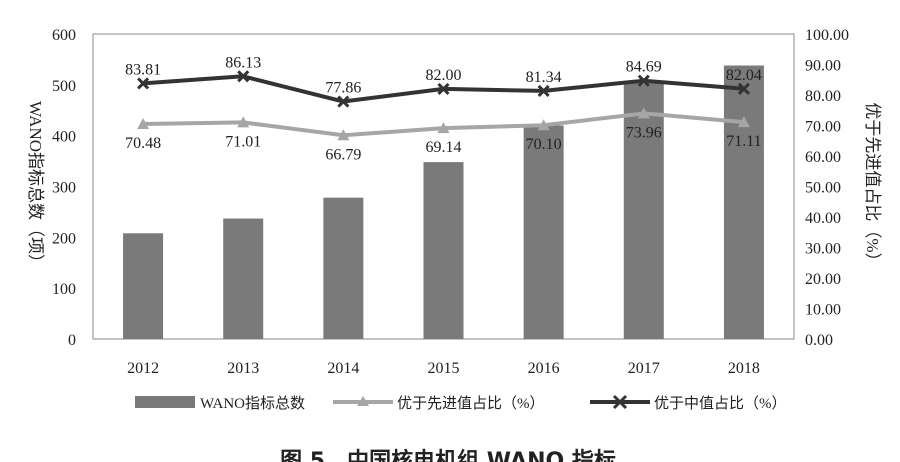 The image size is (900, 462). Describe the element at coordinates (343, 368) in the screenshot. I see `x-tick-label: 2014` at that location.